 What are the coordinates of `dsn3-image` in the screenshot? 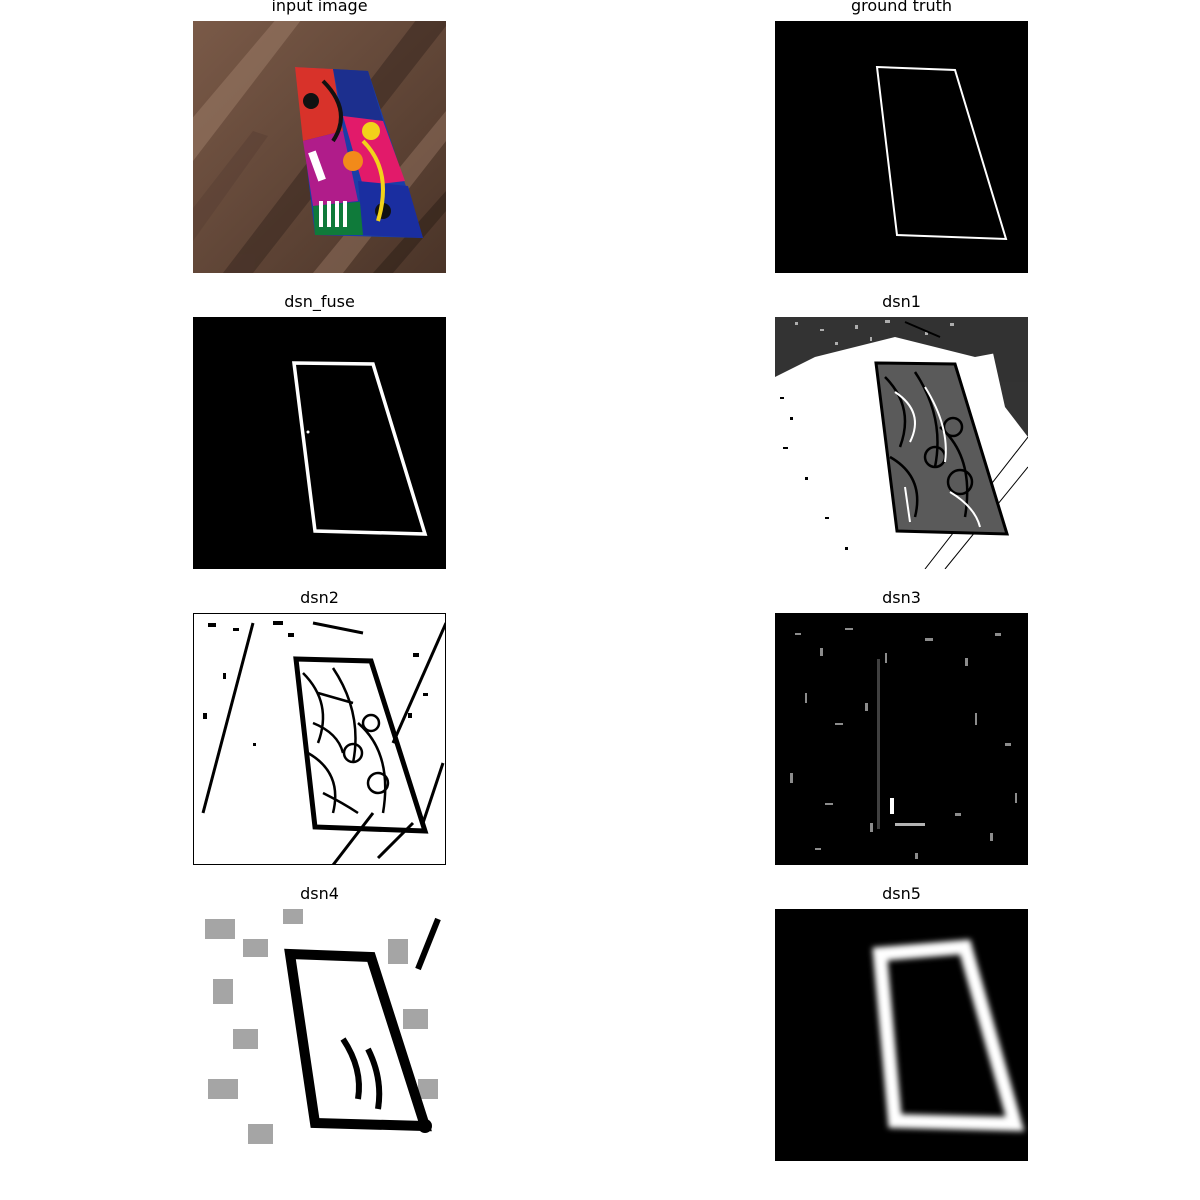 It's located at (901, 739).